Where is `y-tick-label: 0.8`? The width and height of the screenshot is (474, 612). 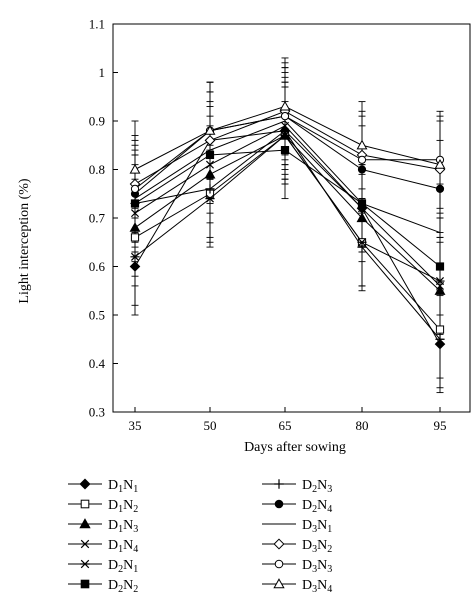
y-tick-label: 0.8 is located at coordinates (97, 169).